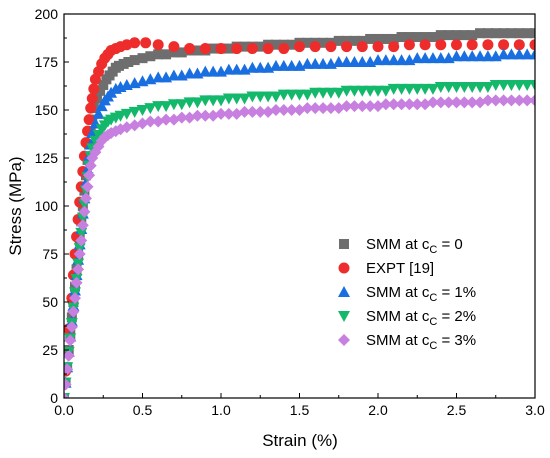 Image resolution: width=550 pixels, height=458 pixels. Describe the element at coordinates (300, 410) in the screenshot. I see `x-tick-label: 1.5` at that location.